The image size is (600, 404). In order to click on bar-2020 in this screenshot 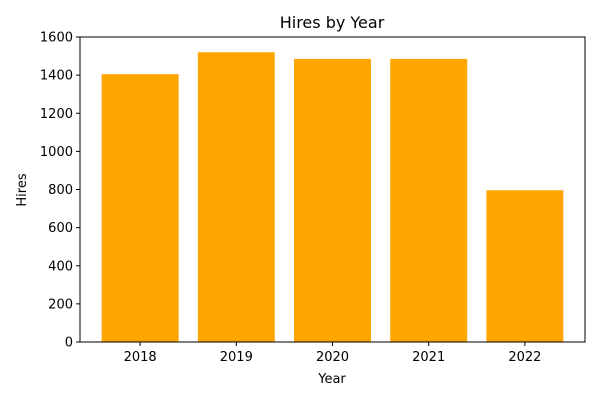, I will do `click(332, 200)`.